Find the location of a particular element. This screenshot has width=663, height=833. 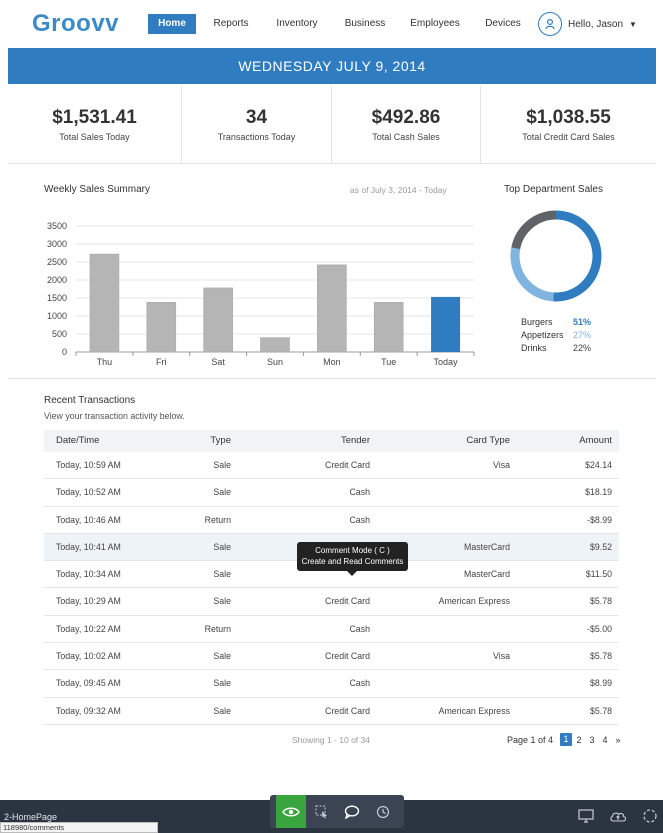

cell-datetime: Today, 10:34 AM is located at coordinates (88, 574).